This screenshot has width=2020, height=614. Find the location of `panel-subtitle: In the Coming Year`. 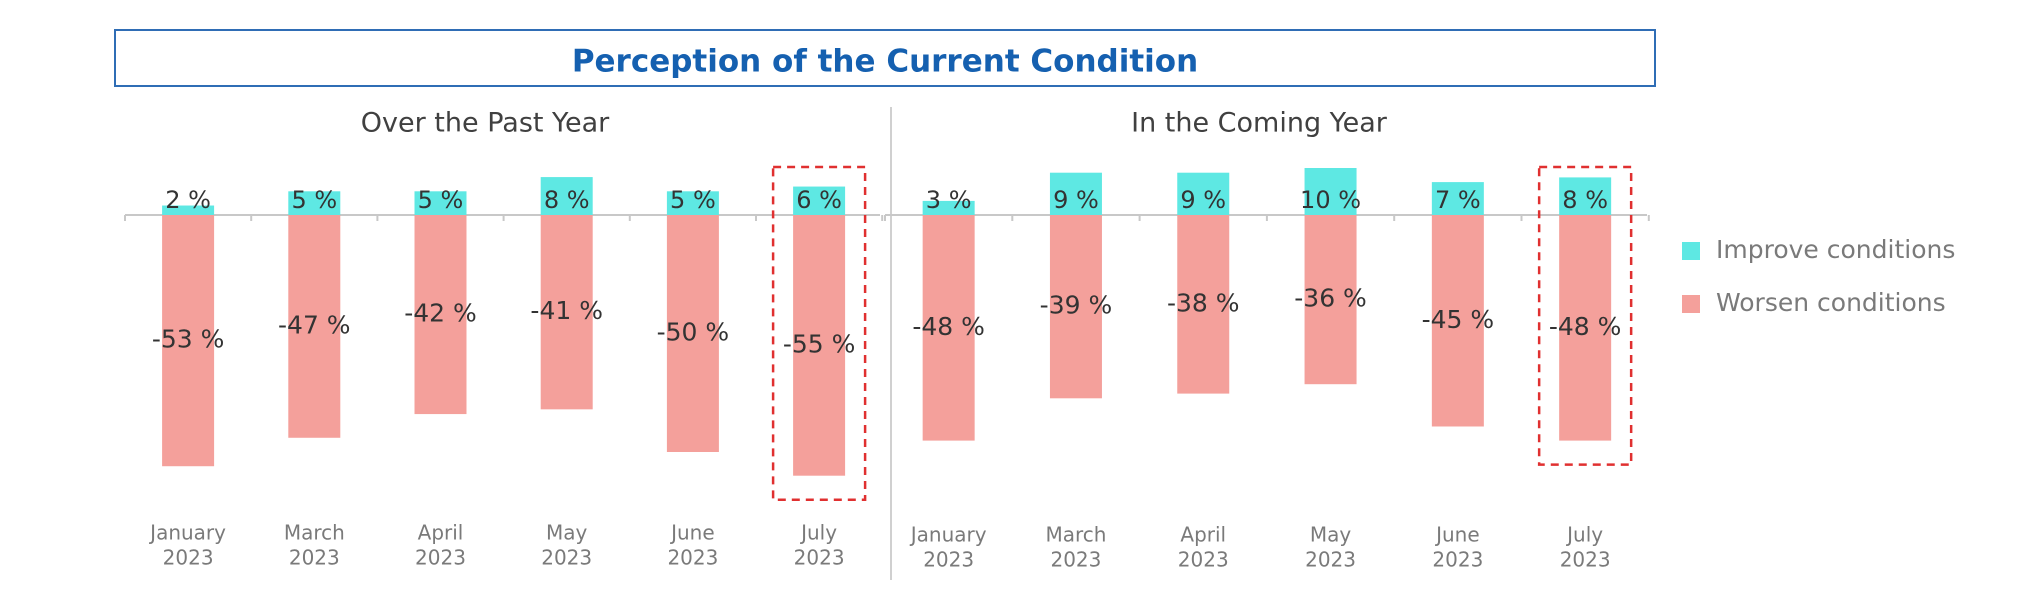

panel-subtitle: In the Coming Year is located at coordinates (1259, 123).